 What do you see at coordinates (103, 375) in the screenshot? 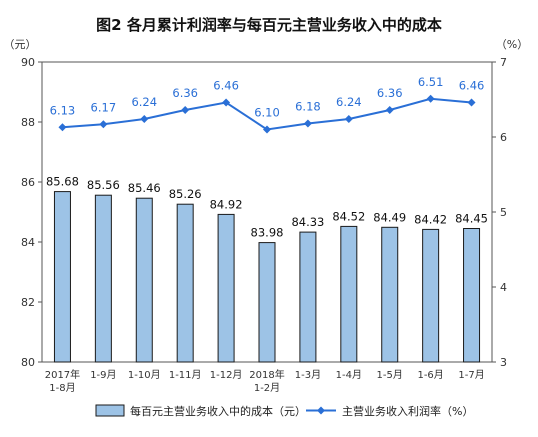
I see `x-tick-label: 1-9月` at bounding box center [103, 375].